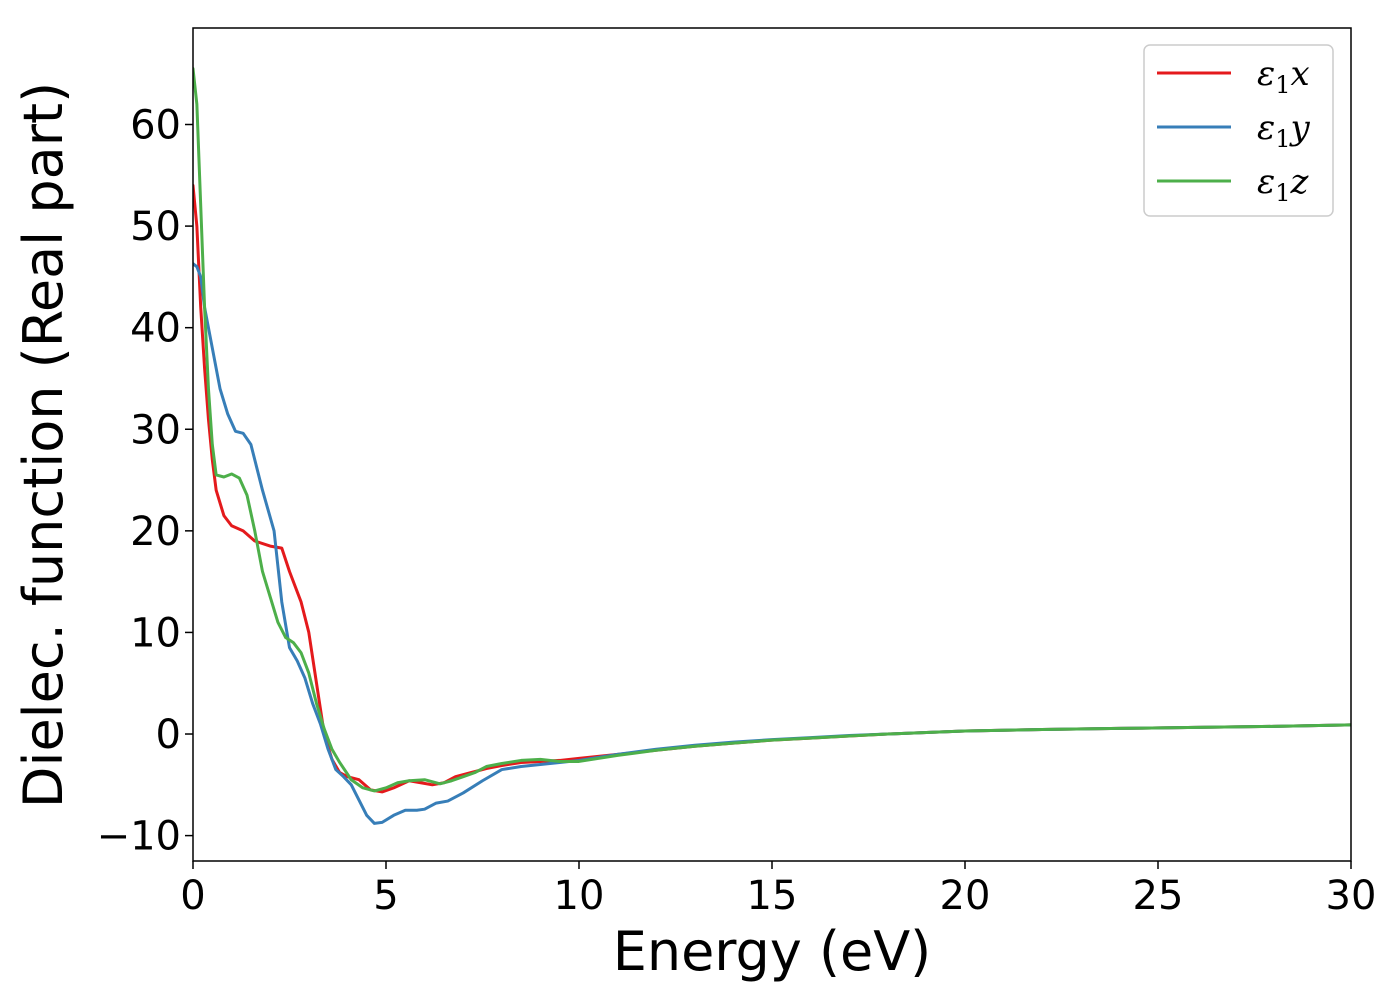 The image size is (1400, 1000). Describe the element at coordinates (579, 896) in the screenshot. I see `x-tick-label: 10` at that location.